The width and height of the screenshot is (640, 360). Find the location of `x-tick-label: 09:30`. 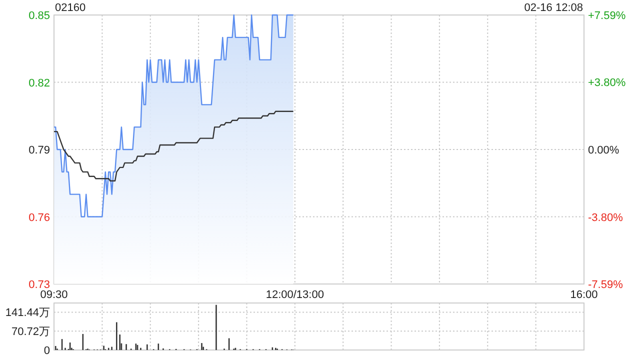

x-tick-label: 09:30 is located at coordinates (54, 295).